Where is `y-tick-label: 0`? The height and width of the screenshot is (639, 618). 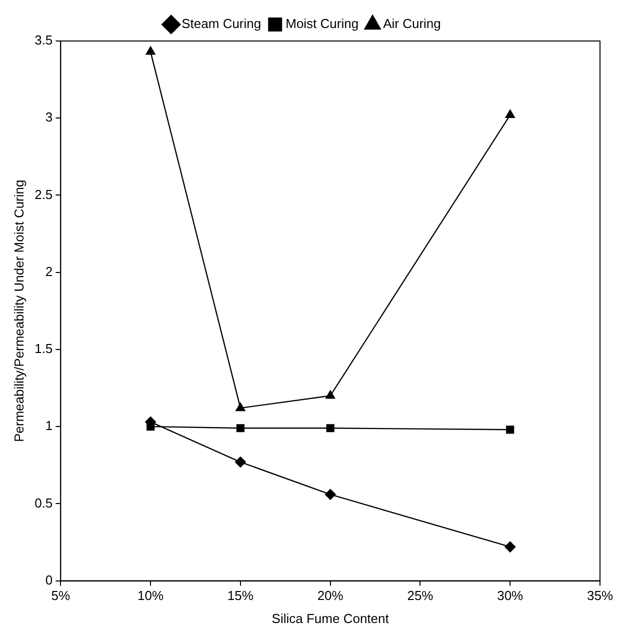 y-tick-label: 0 is located at coordinates (49, 580).